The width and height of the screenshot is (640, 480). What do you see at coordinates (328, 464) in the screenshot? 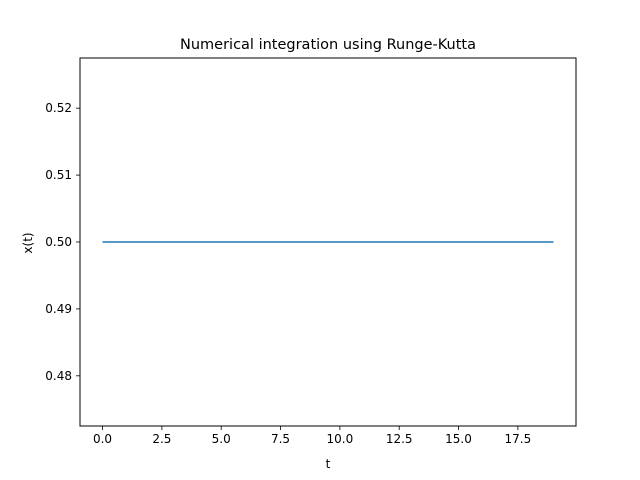
I see `x-axis-label: t` at bounding box center [328, 464].